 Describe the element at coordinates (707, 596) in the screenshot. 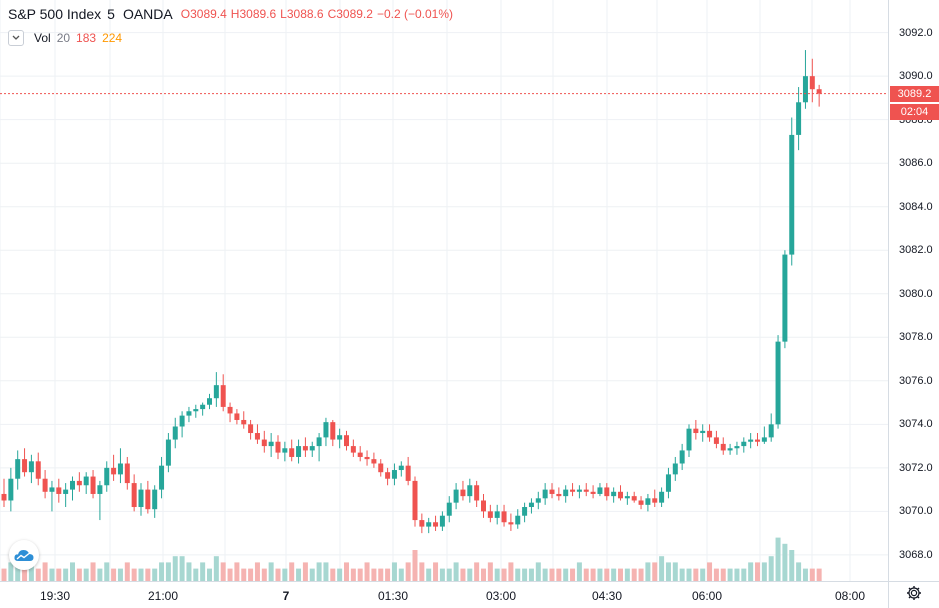

I see `time-tick-label: 06:00` at that location.